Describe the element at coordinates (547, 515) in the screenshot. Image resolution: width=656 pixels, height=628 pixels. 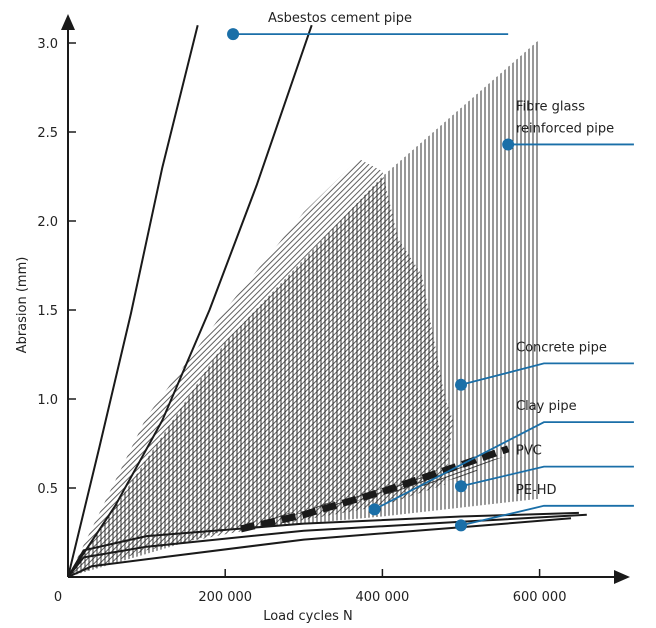
I see `pe-hd-leader-line` at that location.